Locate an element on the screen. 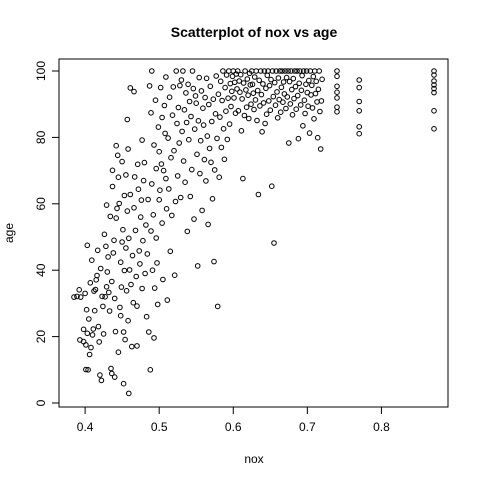  x-tick-label: 0.5 is located at coordinates (159, 427).